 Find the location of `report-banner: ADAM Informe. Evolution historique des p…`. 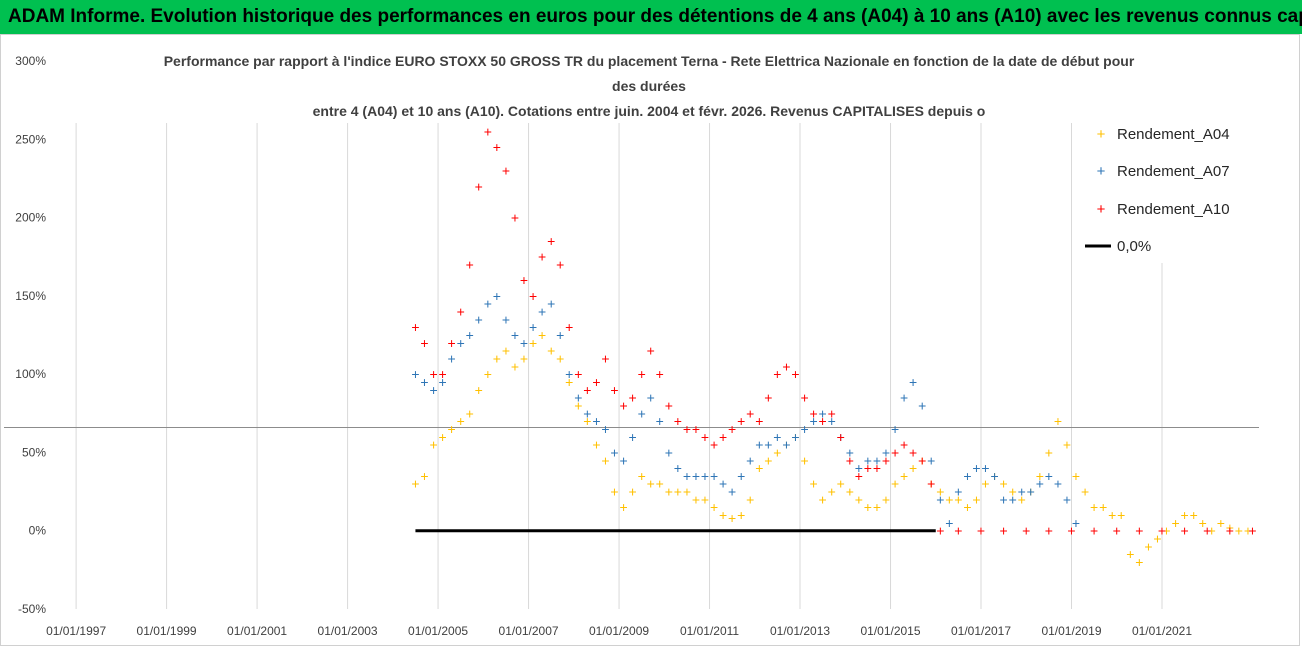

report-banner: ADAM Informe. Evolution historique des p… is located at coordinates (651, 17).